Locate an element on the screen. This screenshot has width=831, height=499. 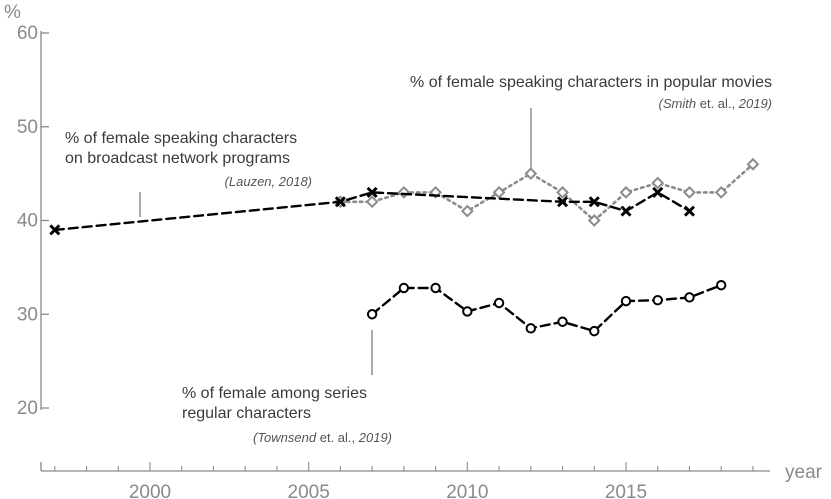
series-regular-label-line-2: regular characters is located at coordinates (246, 413).